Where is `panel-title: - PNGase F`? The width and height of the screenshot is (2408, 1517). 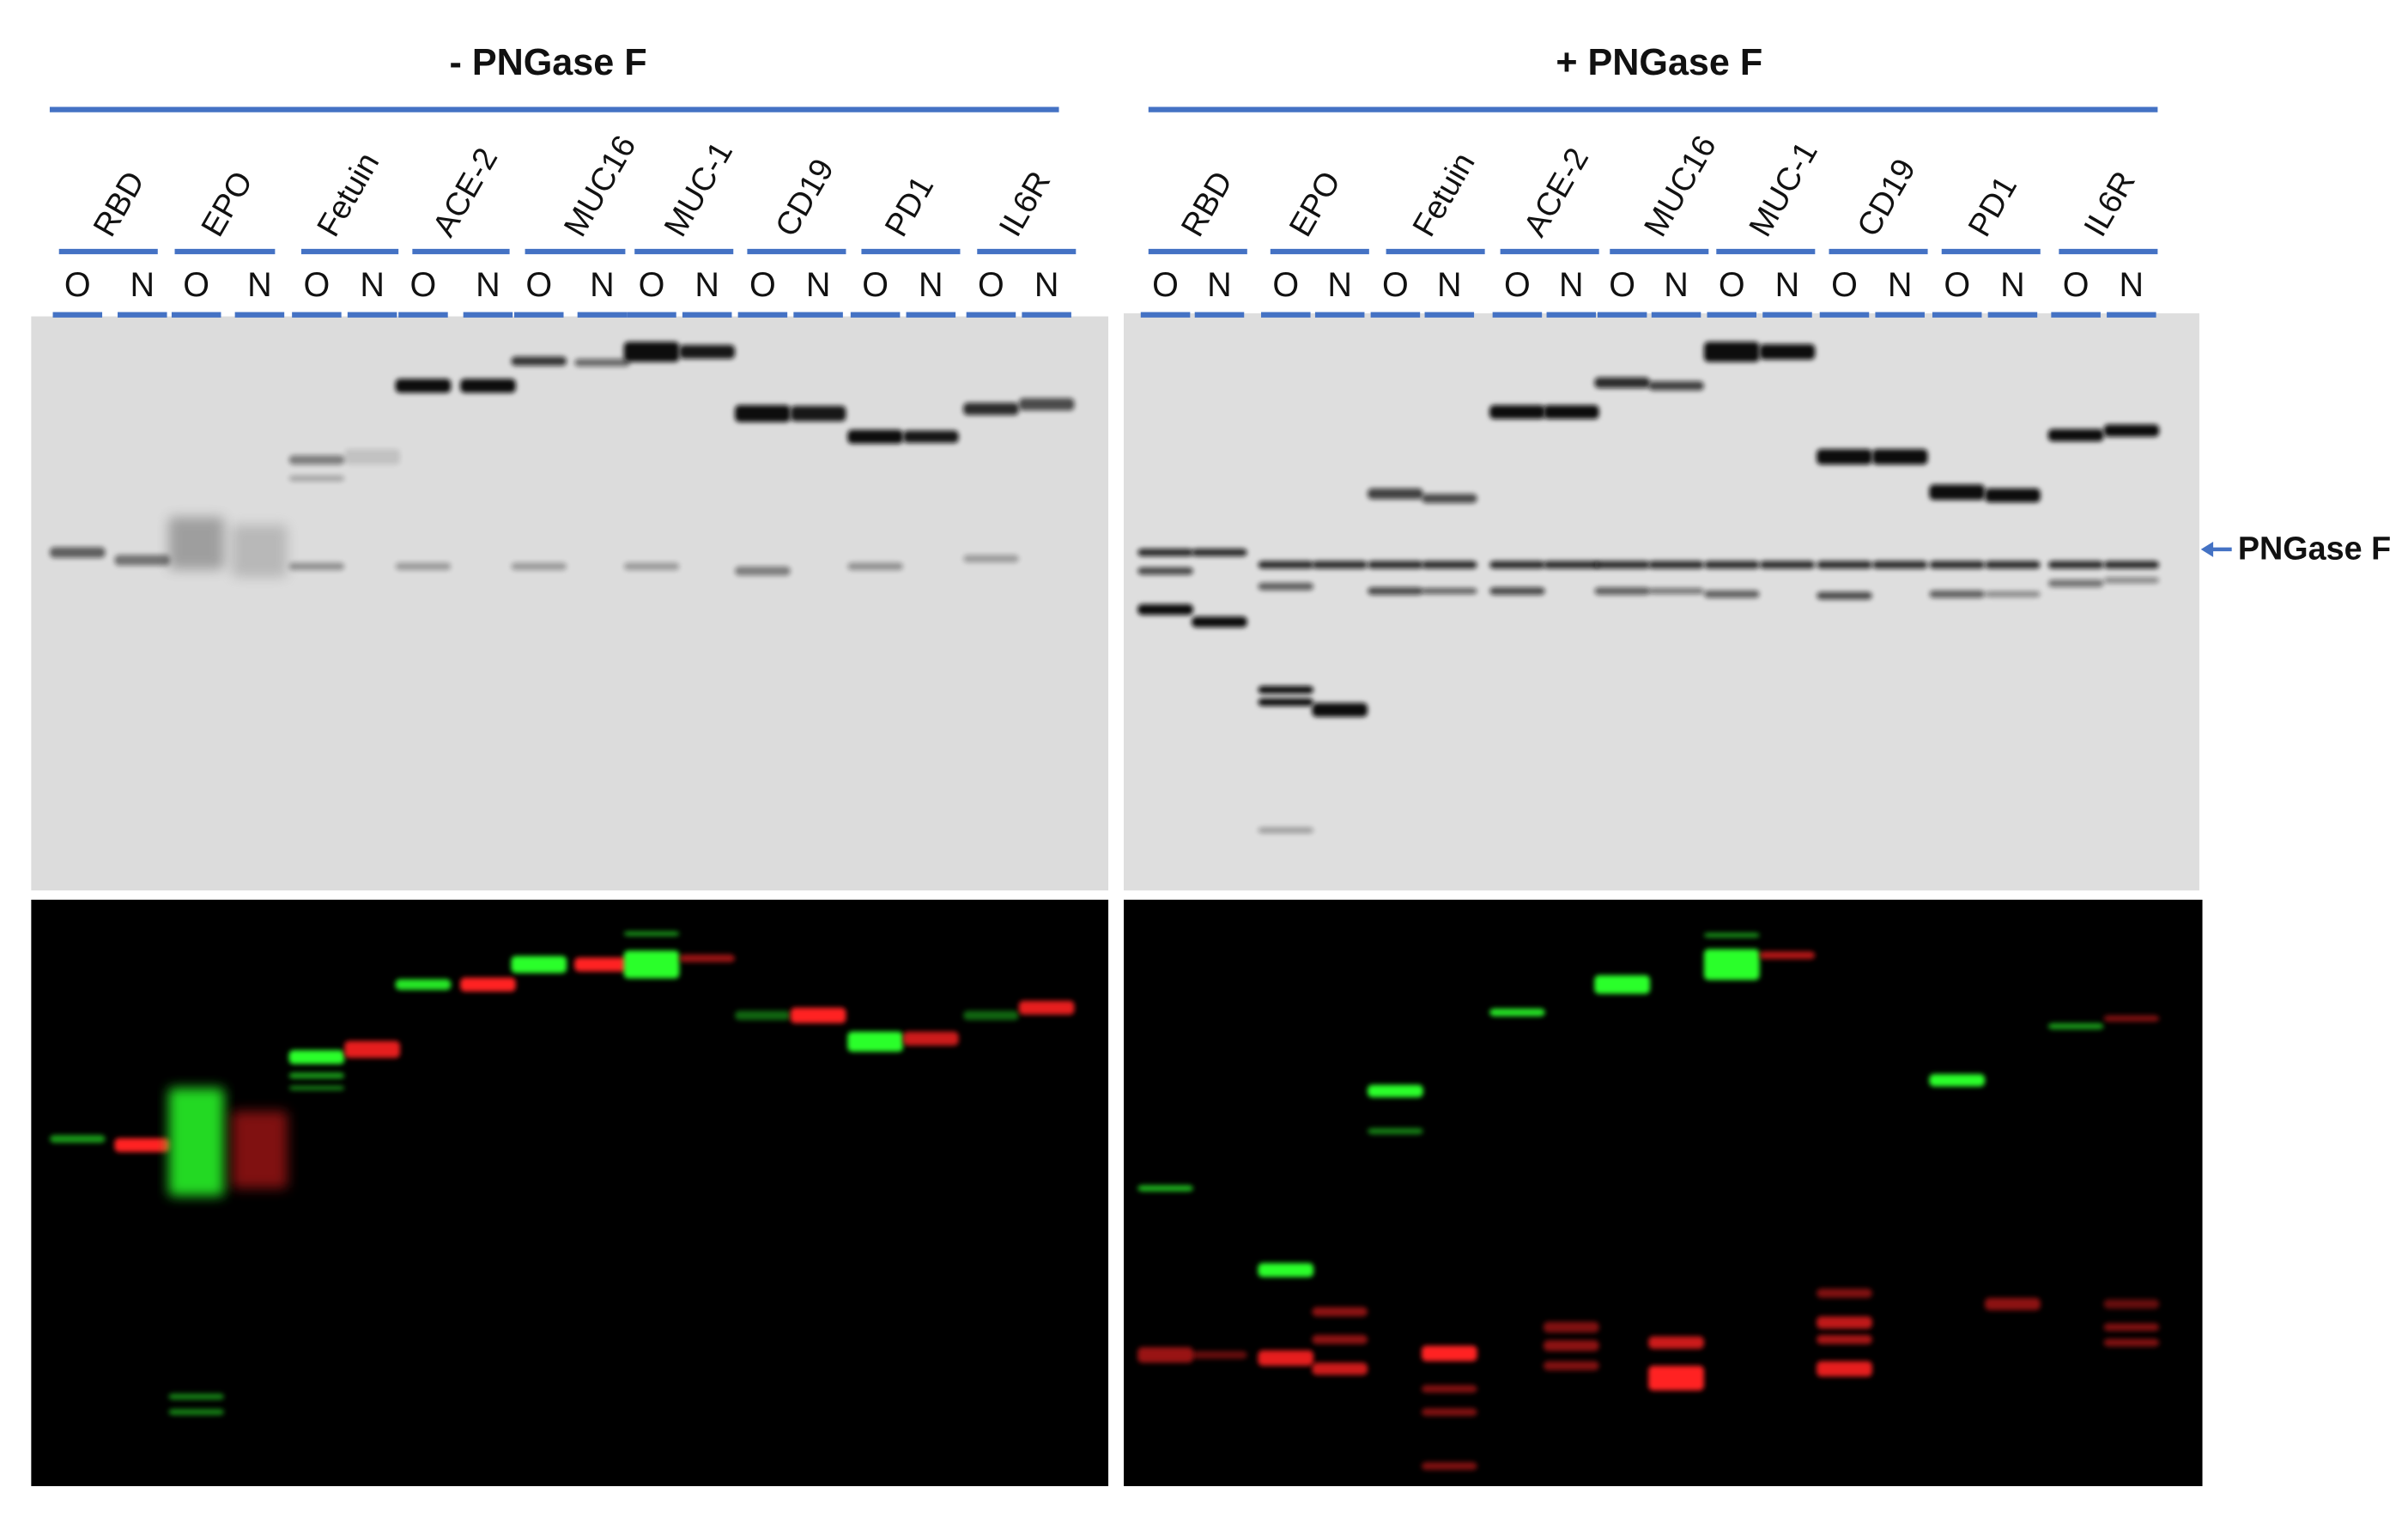 panel-title: - PNGase F is located at coordinates (548, 63).